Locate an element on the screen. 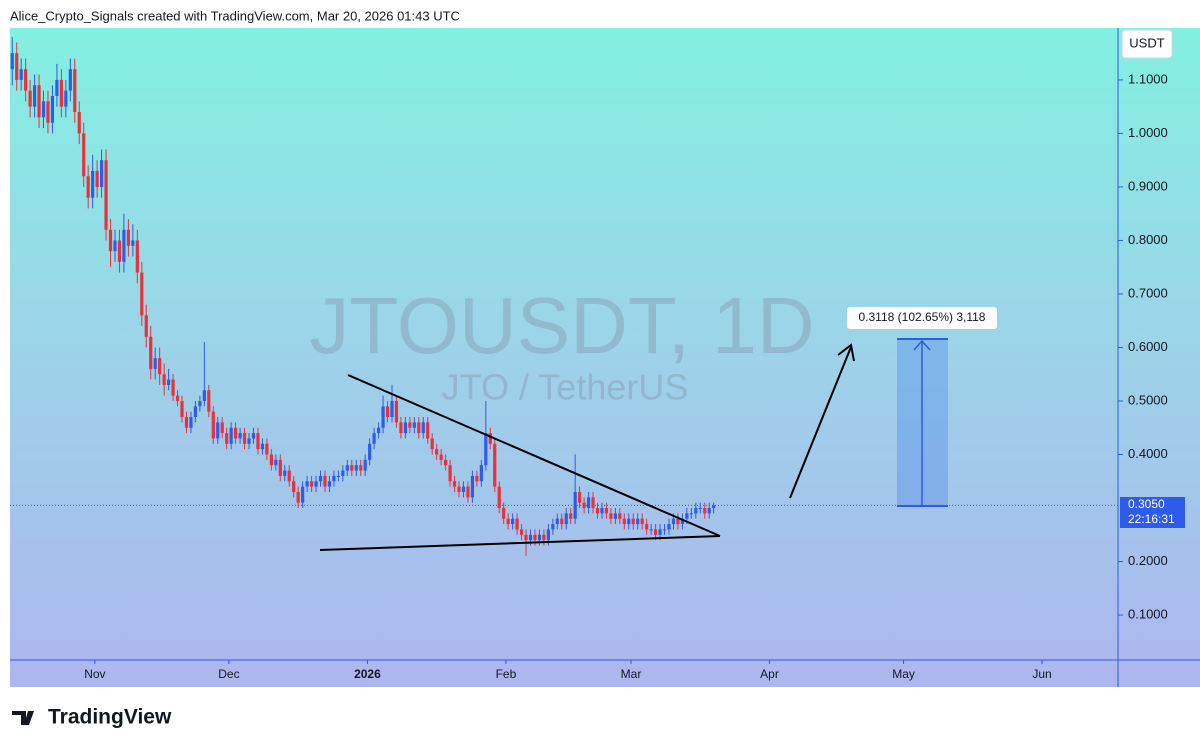 This screenshot has height=747, width=1200. last-price-box is located at coordinates (1152, 512).